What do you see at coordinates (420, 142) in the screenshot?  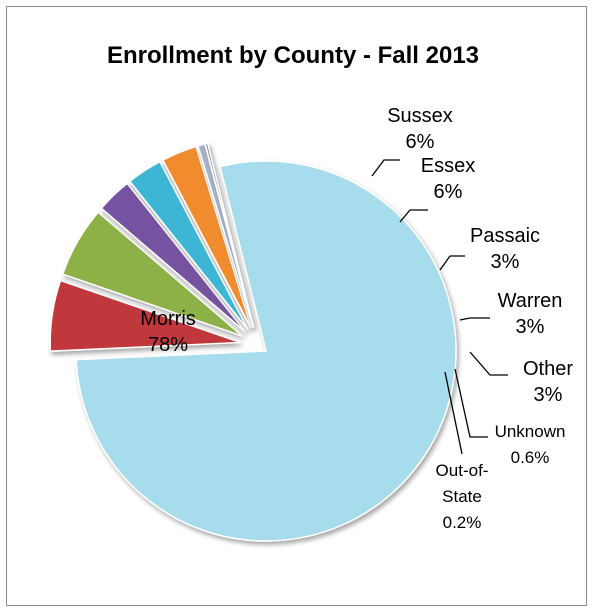 I see `slice-value-sussex: 6%` at bounding box center [420, 142].